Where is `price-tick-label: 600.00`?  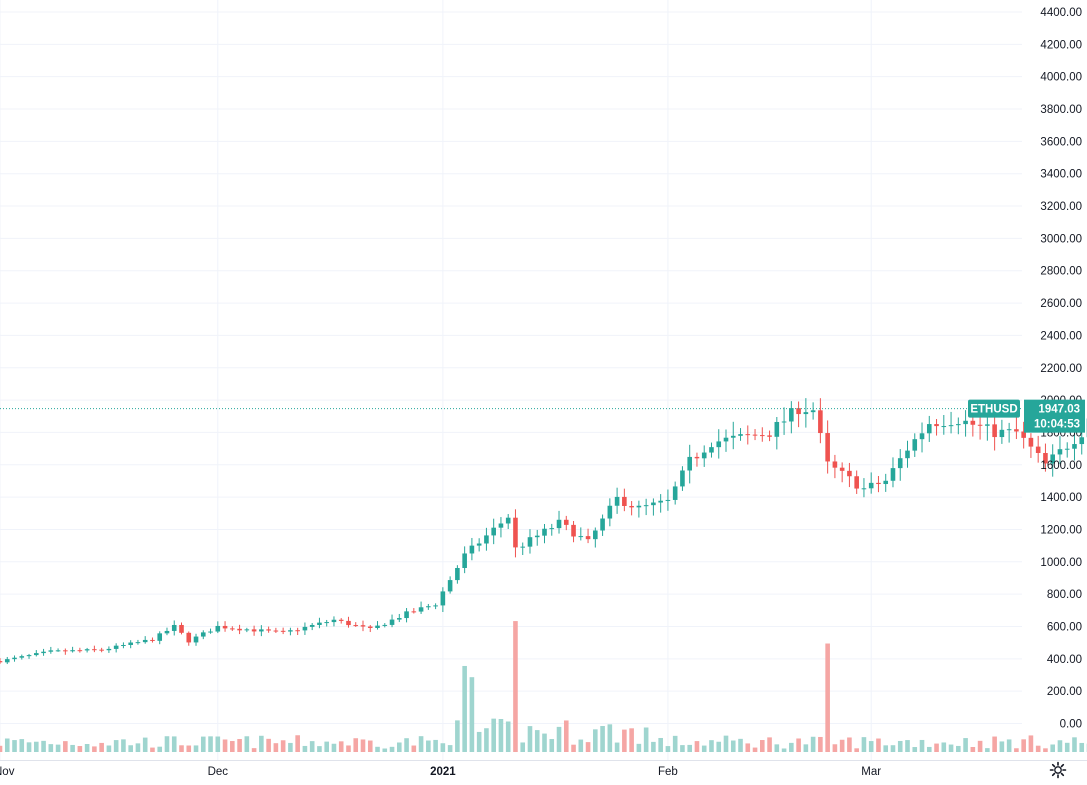 price-tick-label: 600.00 is located at coordinates (1064, 627).